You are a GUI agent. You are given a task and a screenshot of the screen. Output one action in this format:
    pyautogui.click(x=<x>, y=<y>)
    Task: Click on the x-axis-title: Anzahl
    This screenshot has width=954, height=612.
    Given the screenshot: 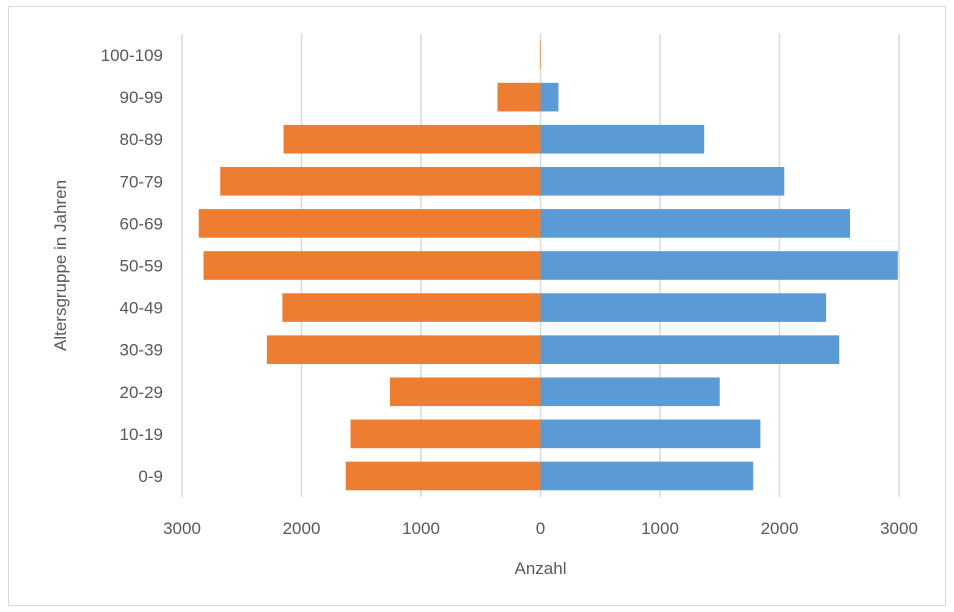 What is the action you would take?
    pyautogui.click(x=541, y=568)
    